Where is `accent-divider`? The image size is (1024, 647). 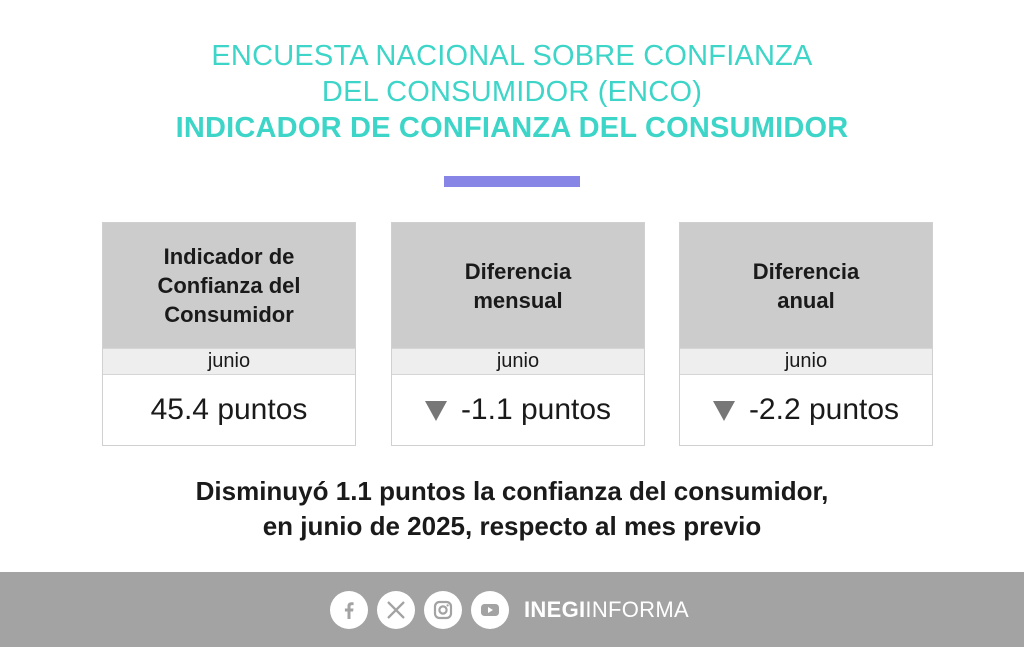
accent-divider is located at coordinates (512, 181).